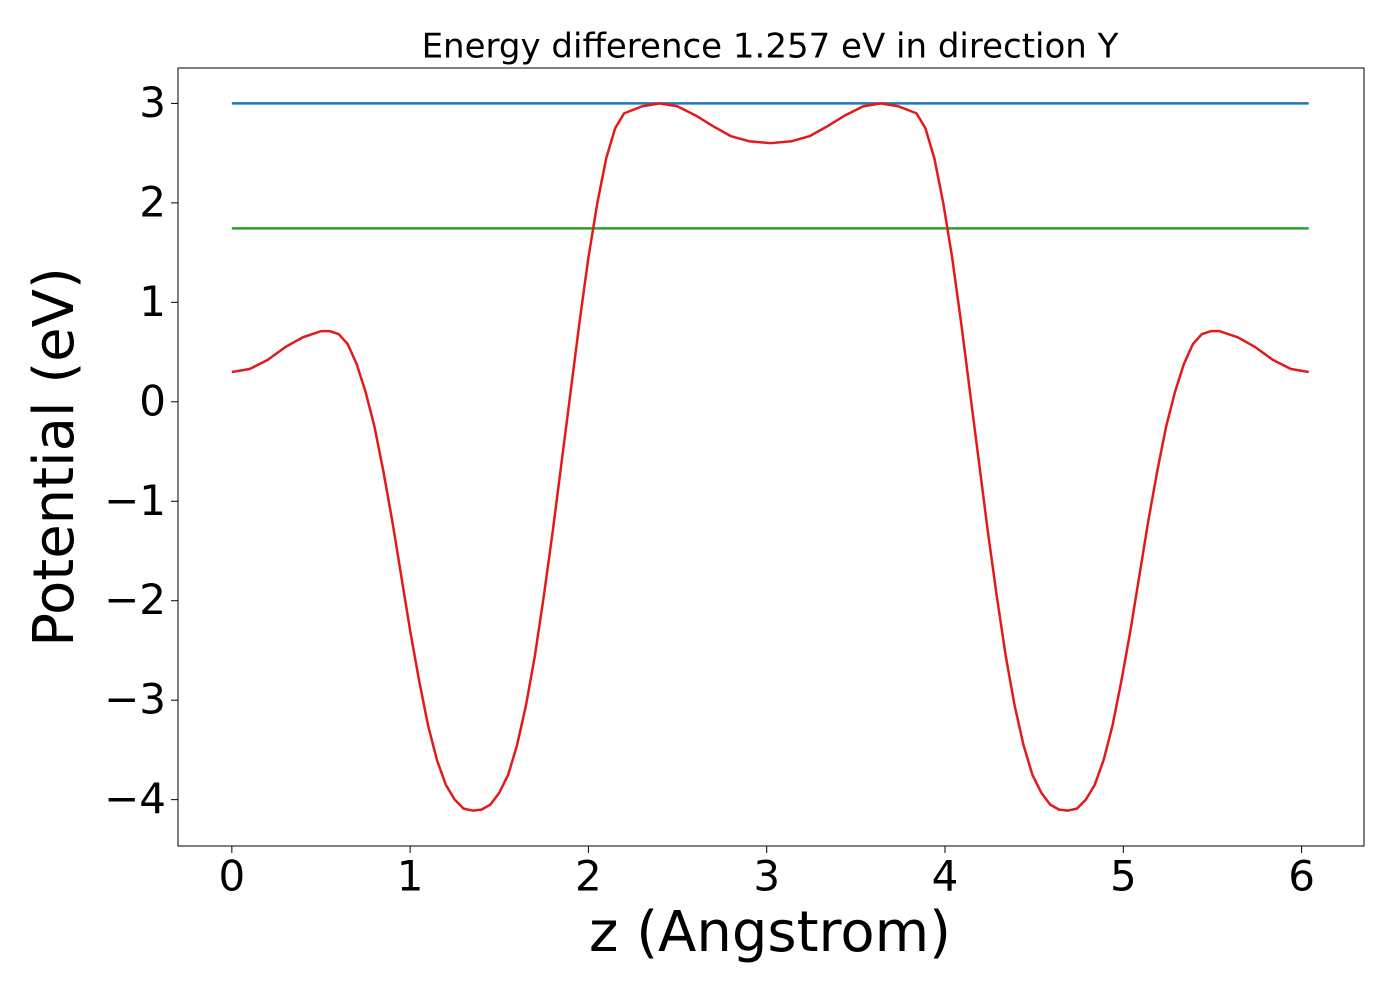 The height and width of the screenshot is (1000, 1400). What do you see at coordinates (135, 699) in the screenshot?
I see `y-tick-label: −3` at bounding box center [135, 699].